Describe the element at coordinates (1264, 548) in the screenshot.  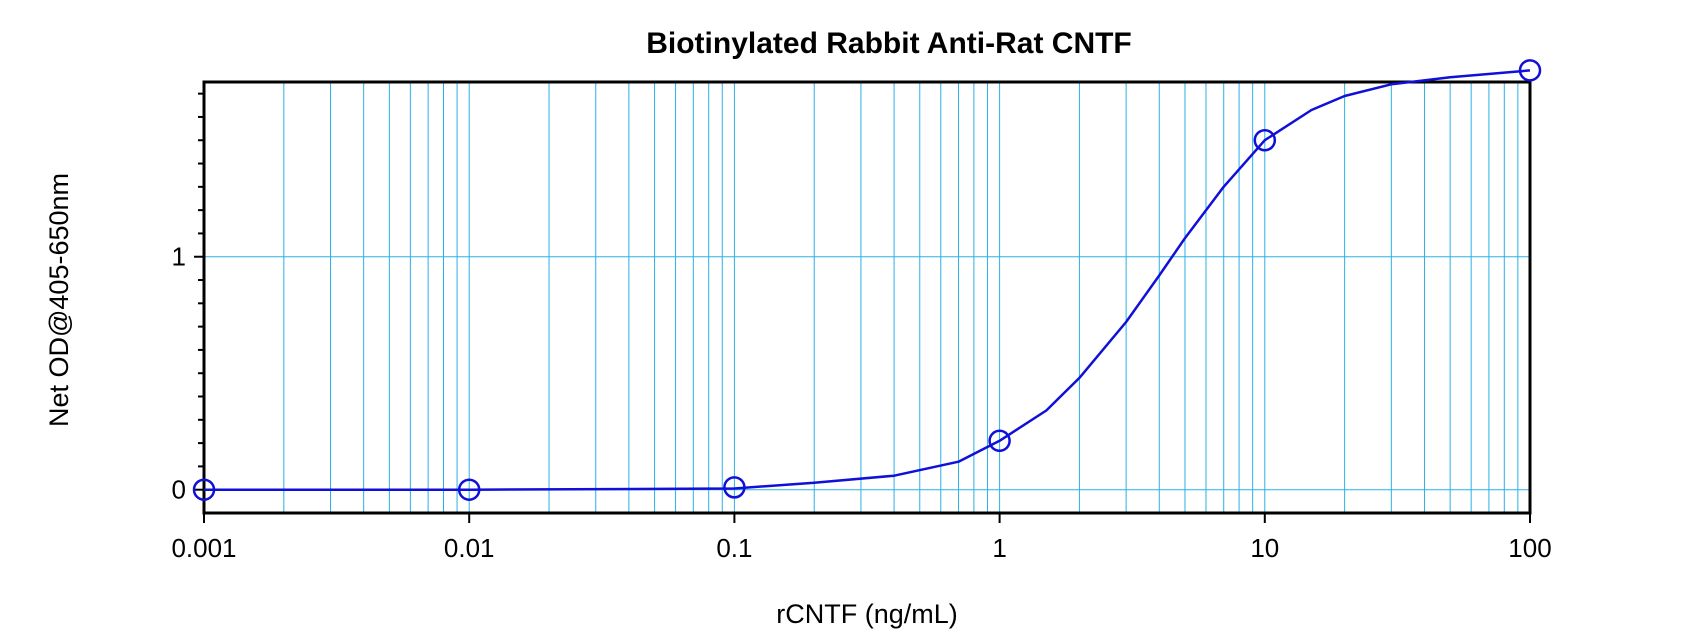
I see `x-tick-label: 10` at that location.